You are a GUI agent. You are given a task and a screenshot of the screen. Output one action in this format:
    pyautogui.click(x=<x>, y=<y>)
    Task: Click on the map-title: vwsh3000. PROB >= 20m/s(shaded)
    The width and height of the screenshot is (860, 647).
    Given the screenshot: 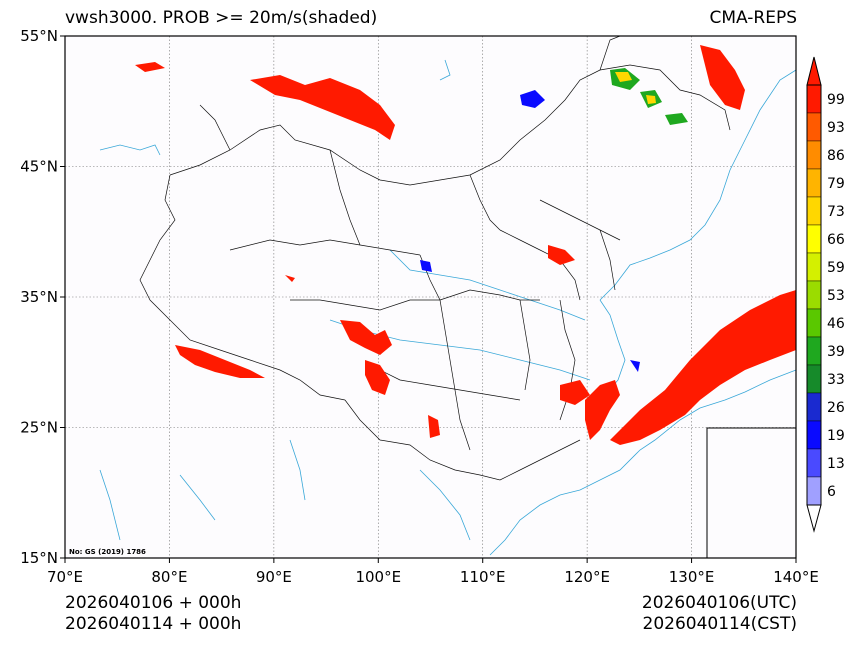 What is the action you would take?
    pyautogui.click(x=221, y=18)
    